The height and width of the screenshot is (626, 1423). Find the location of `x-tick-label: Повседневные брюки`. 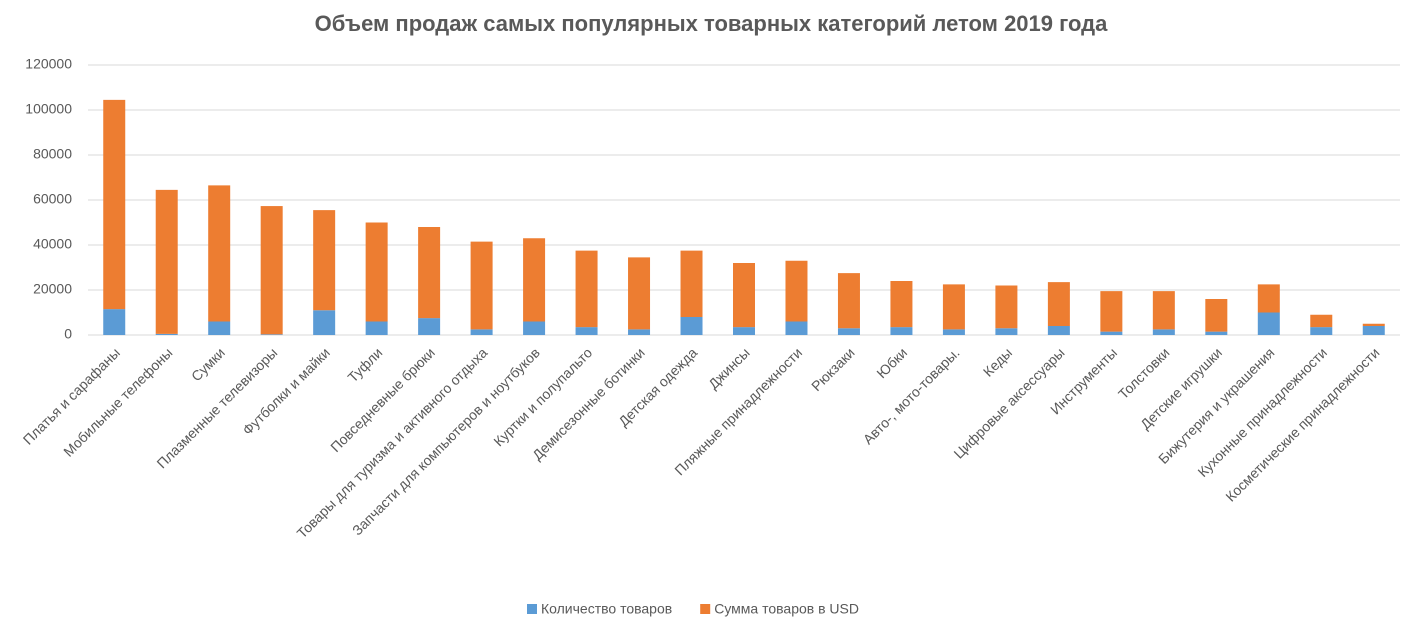

x-tick-label: Повседневные брюки is located at coordinates (382, 399).